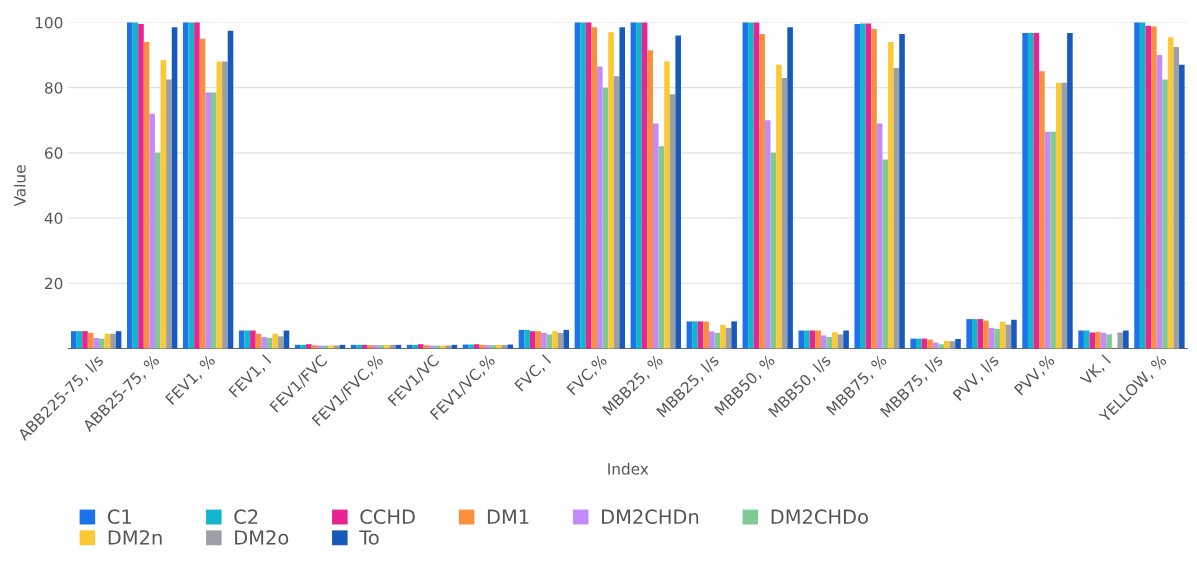  I want to click on legend-label: DM2CHDn, so click(650, 517).